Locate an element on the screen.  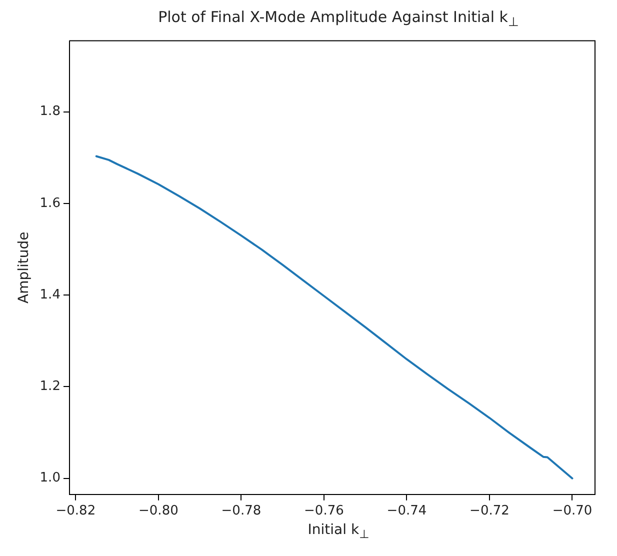
x-tick-label: −0.78 is located at coordinates (241, 511).